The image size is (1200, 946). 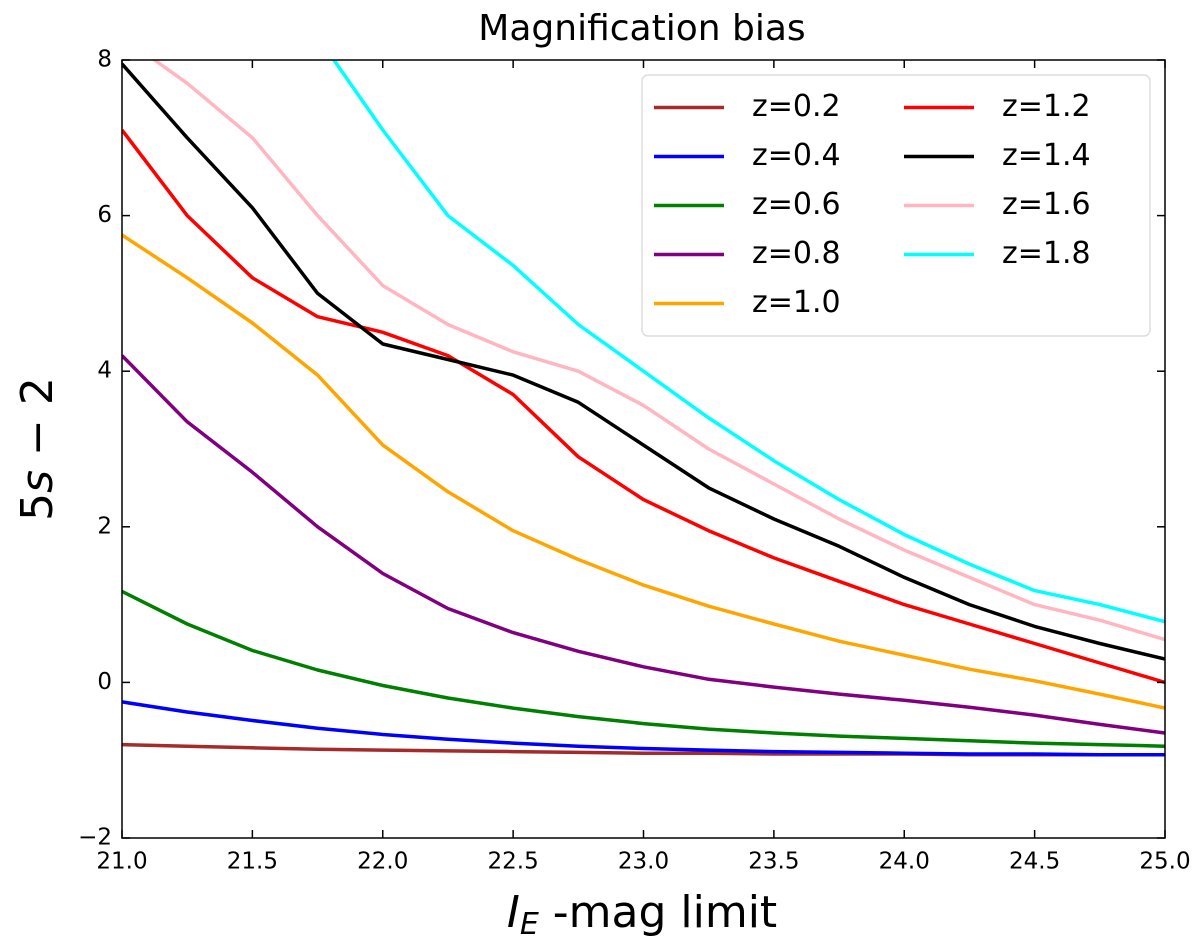 What do you see at coordinates (904, 862) in the screenshot?
I see `x-tick-label: 24.0` at bounding box center [904, 862].